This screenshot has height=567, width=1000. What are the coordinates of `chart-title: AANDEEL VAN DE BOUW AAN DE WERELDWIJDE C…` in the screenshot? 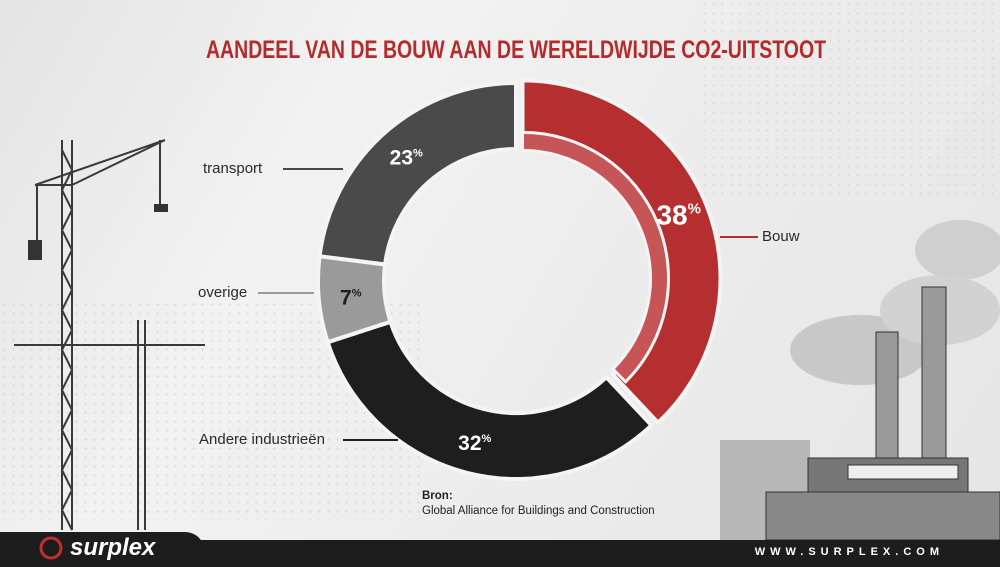 It's located at (516, 50).